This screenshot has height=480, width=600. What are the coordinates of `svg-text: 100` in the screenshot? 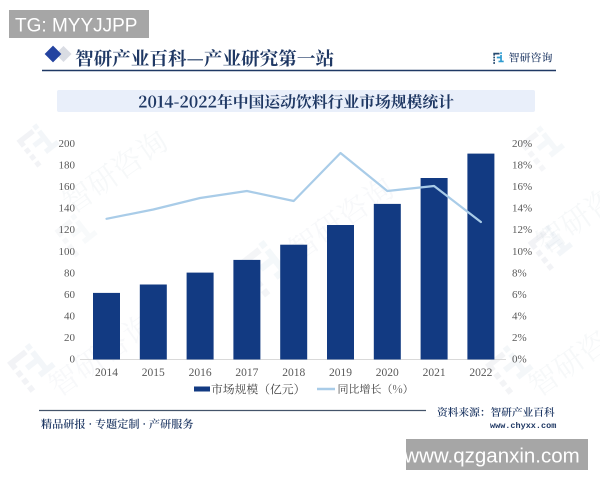 It's located at (67, 252).